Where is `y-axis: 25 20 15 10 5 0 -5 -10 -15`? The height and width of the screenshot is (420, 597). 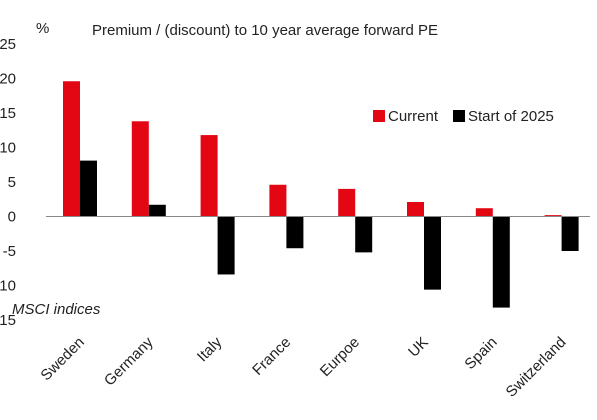
y-axis: 25 20 15 10 5 0 -5 -10 -15 is located at coordinates (8, 182).